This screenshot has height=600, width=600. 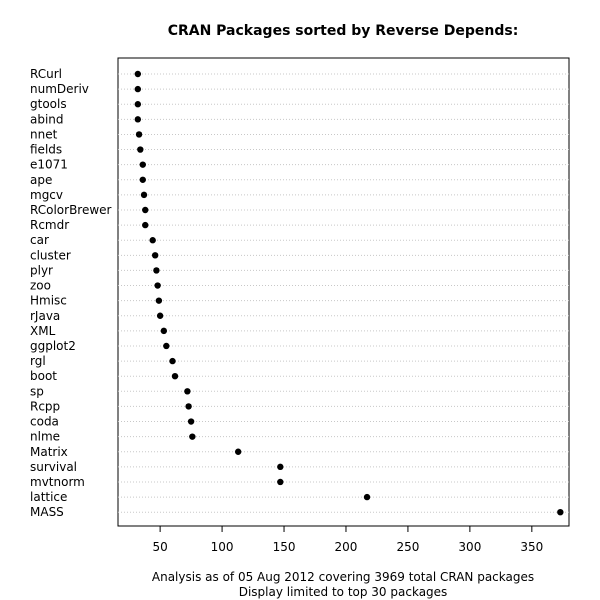 I want to click on category-label: boot, so click(x=43, y=376).